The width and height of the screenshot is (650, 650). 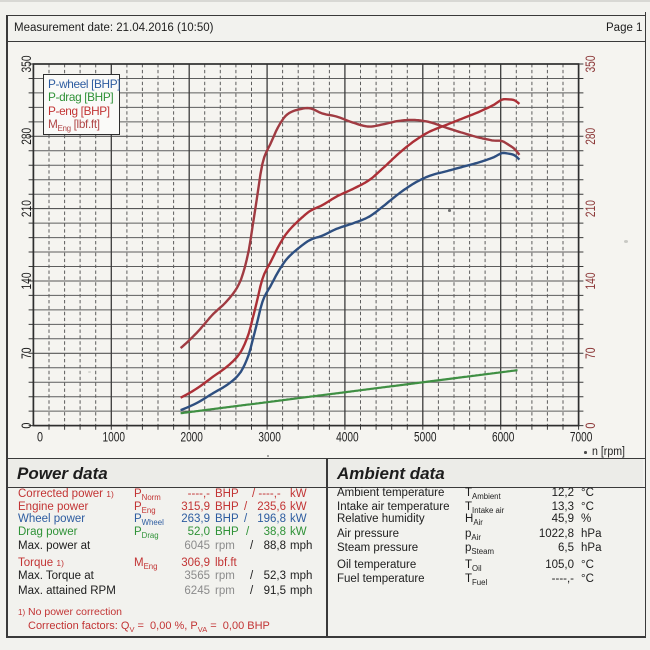 What do you see at coordinates (608, 452) in the screenshot?
I see `svg-text: n [rpm]` at bounding box center [608, 452].